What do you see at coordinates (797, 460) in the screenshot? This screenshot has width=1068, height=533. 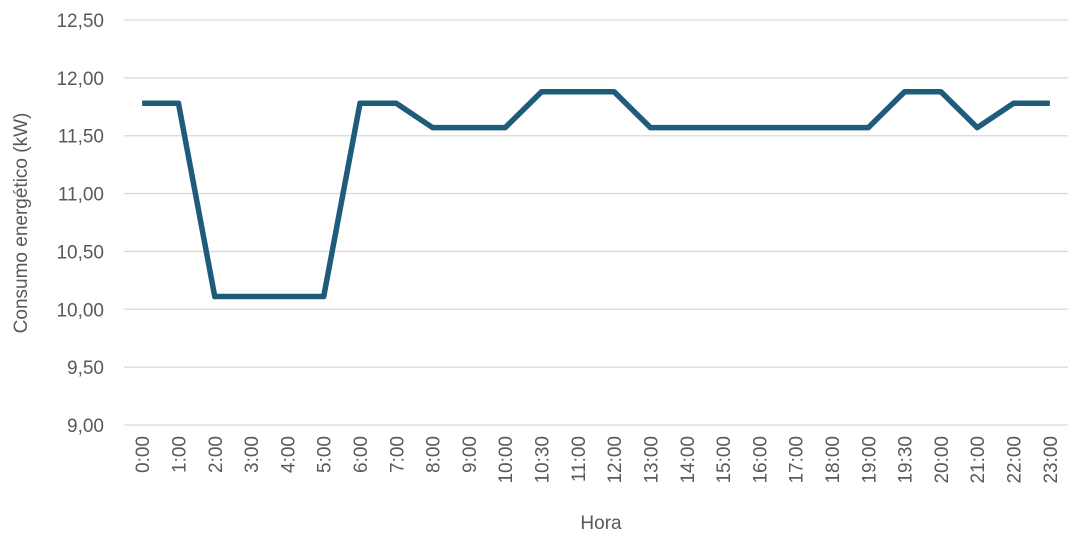 I see `x-tick-label: 17:00` at bounding box center [797, 460].